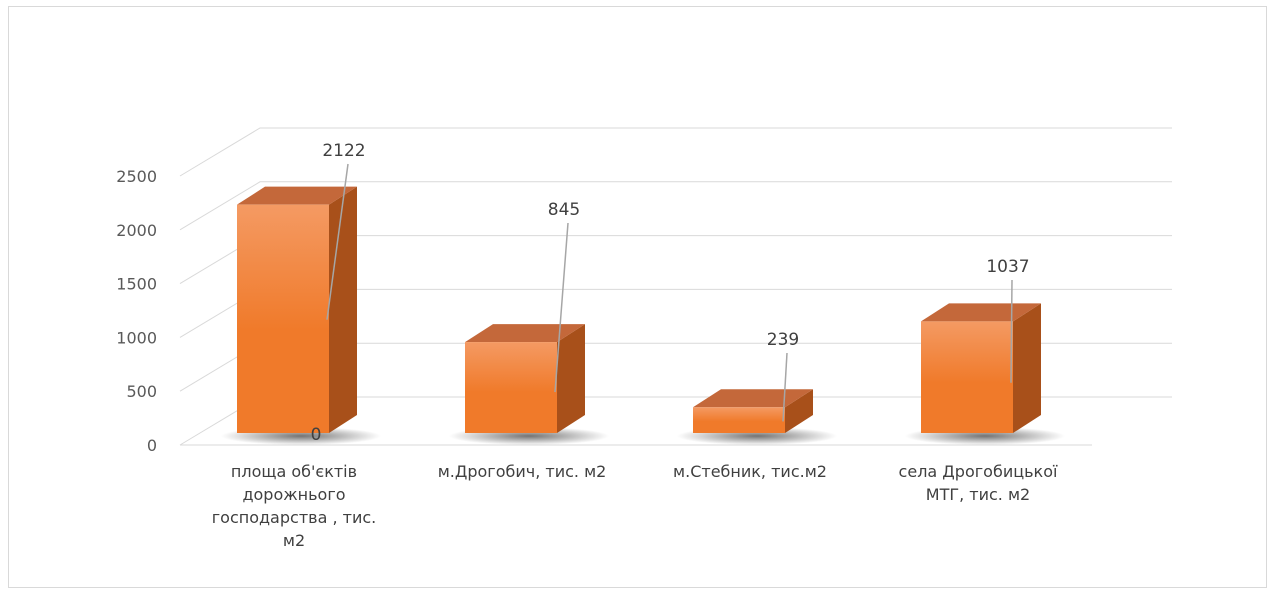  I want to click on y-tick-label: 2500, so click(136, 176).